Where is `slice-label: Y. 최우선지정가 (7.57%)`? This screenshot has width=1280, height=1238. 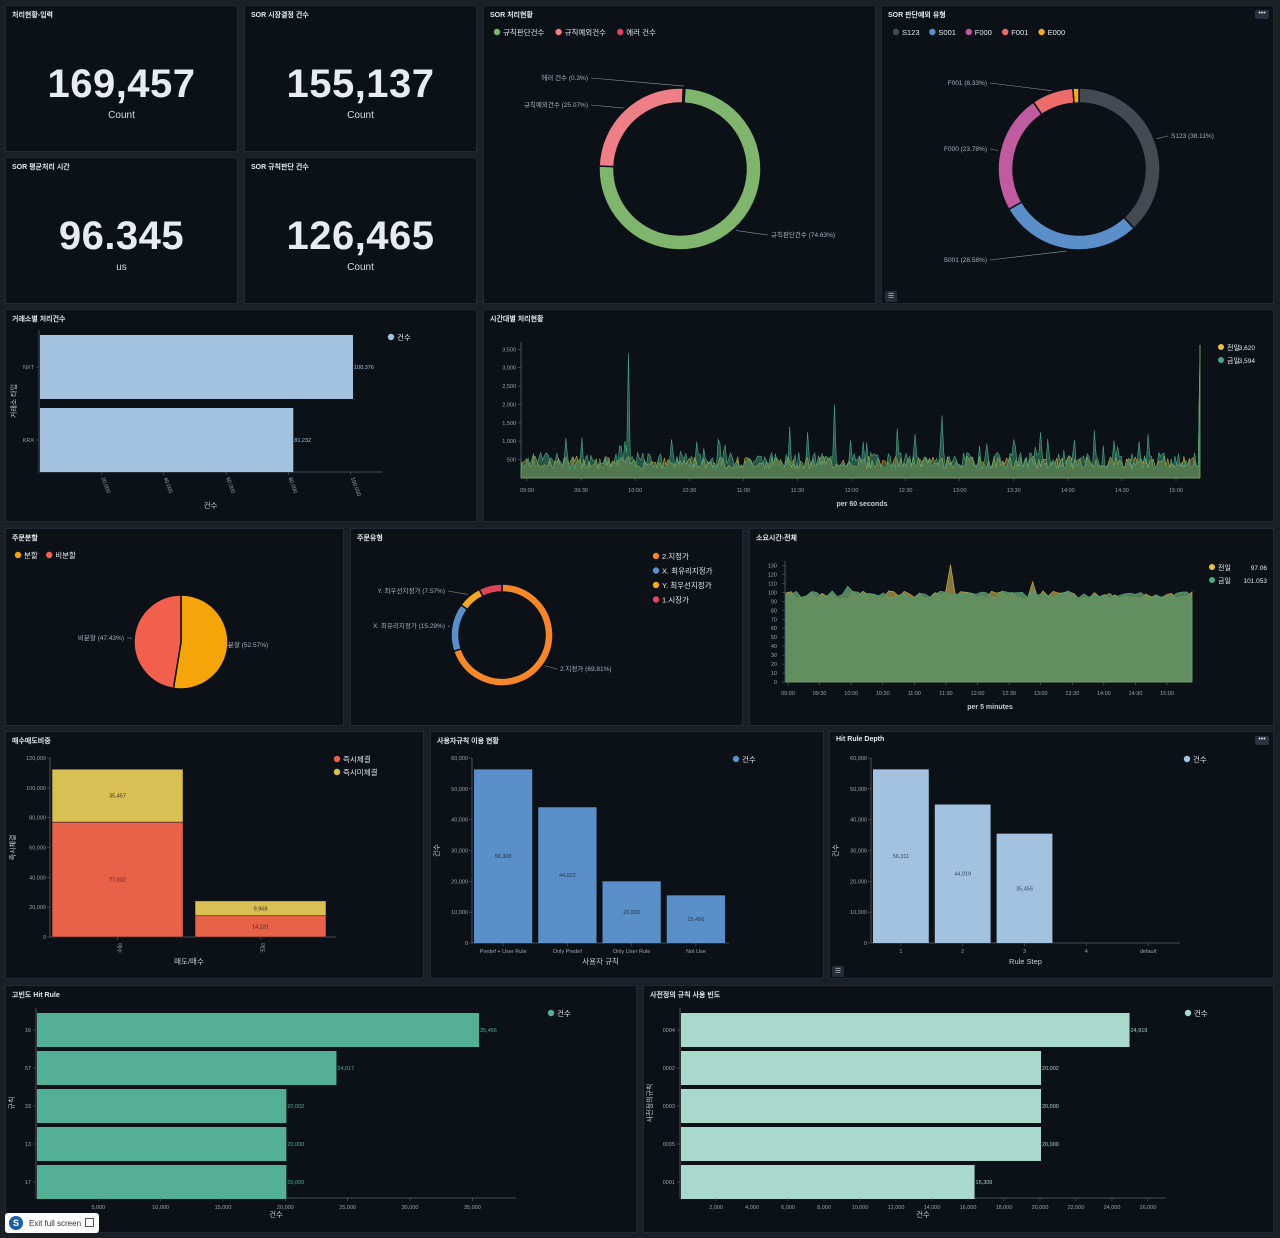
slice-label: Y. 최우선지정가 (7.57%) is located at coordinates (411, 590).